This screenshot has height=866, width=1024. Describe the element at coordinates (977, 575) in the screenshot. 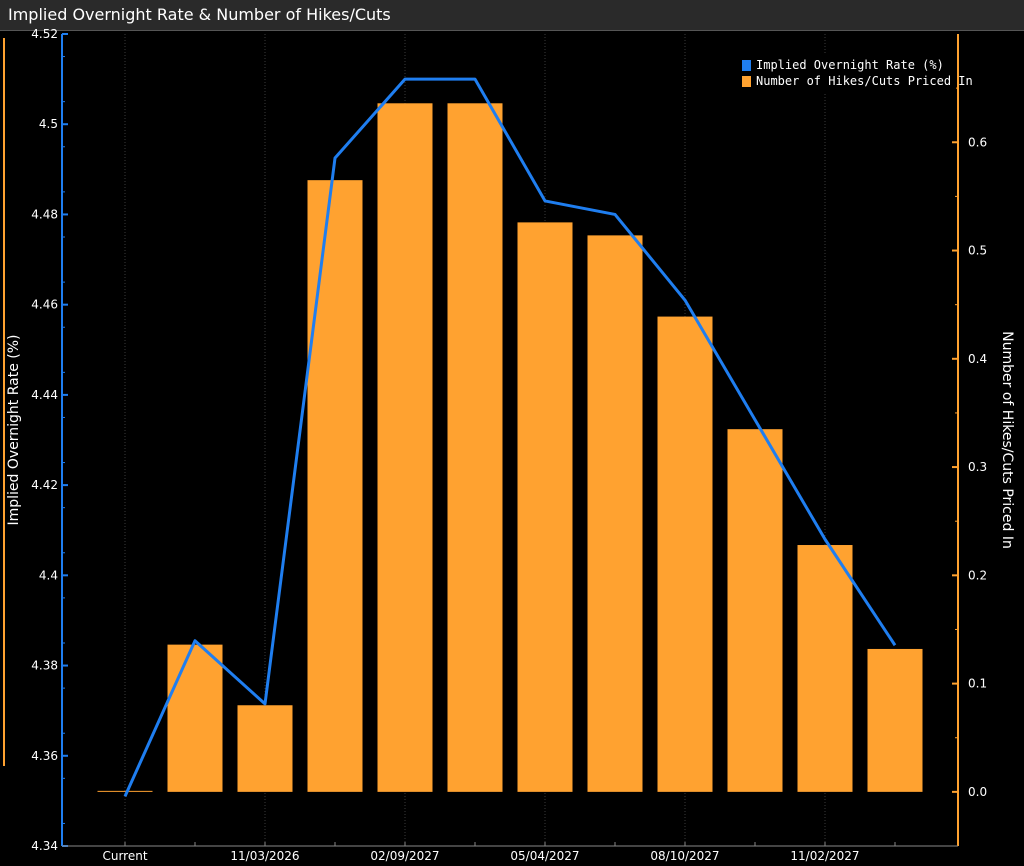

I see `right-tick-label: 0.2` at that location.